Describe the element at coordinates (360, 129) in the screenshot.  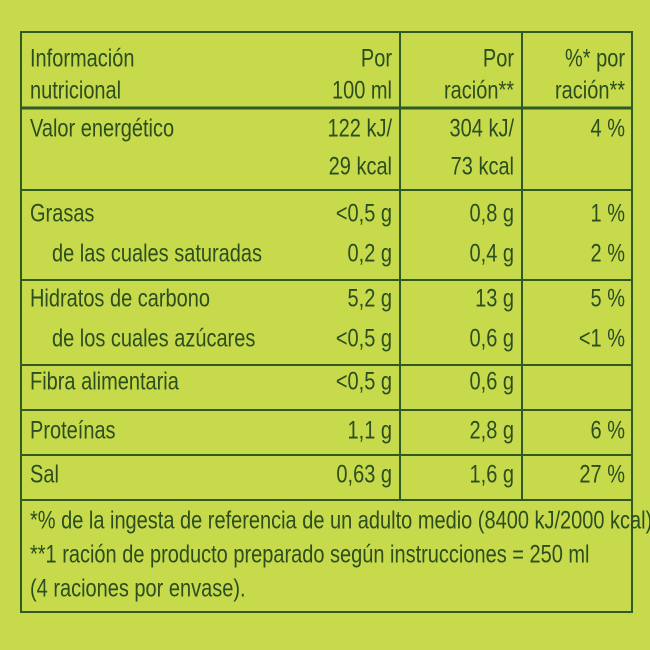
I see `cell-text: 122 kJ/` at that location.